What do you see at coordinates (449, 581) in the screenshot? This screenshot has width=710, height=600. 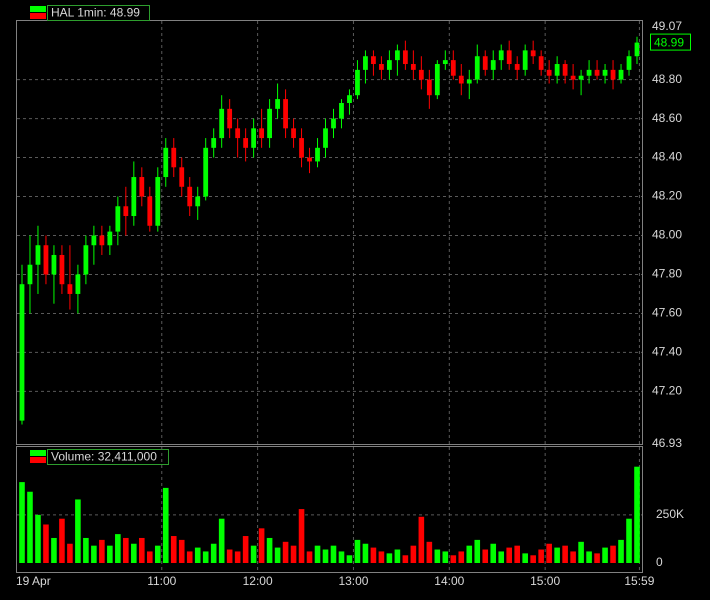 I see `x-tick-label: 14:00` at bounding box center [449, 581].